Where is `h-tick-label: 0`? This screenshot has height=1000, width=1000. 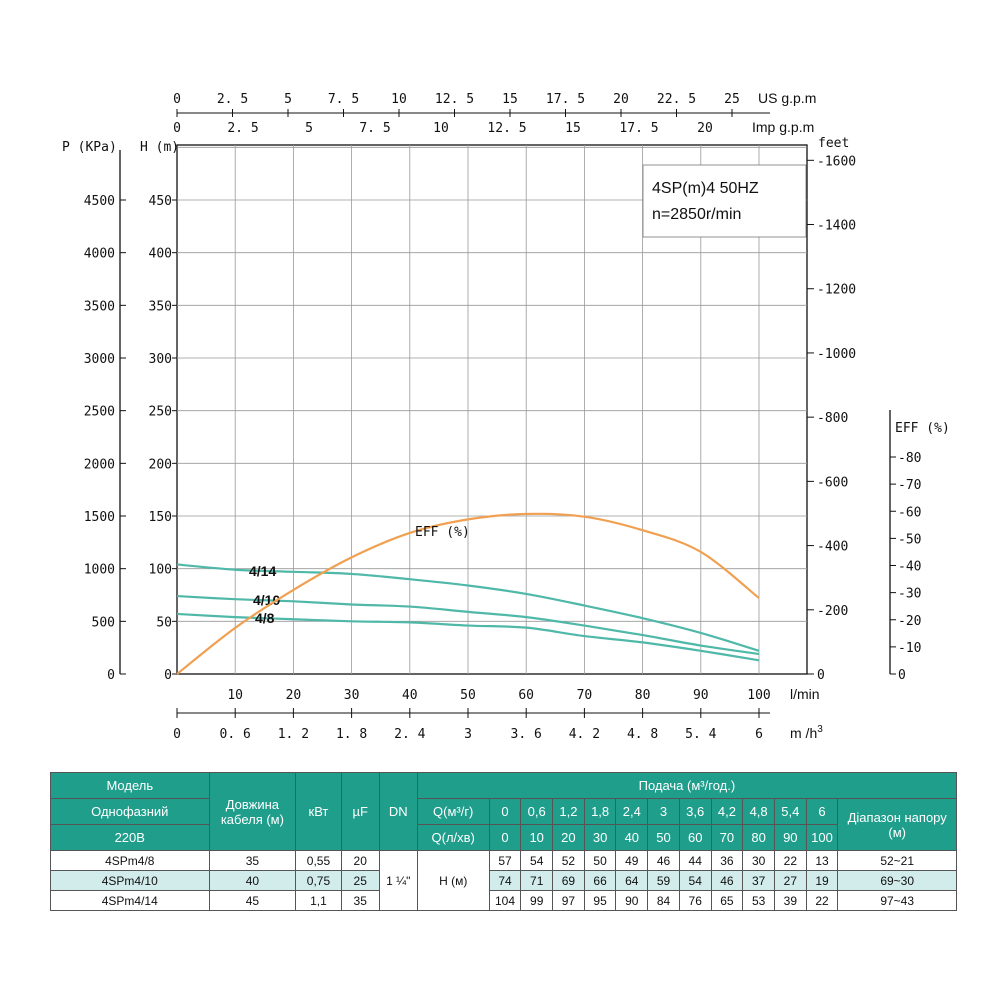 h-tick-label: 0 is located at coordinates (168, 675).